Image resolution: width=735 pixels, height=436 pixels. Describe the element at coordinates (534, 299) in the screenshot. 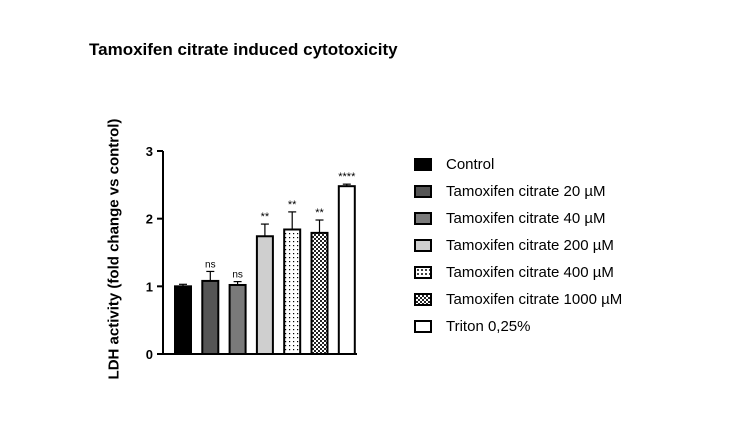

I see `legend-label: Tamoxifen citrate 1000 µM` at that location.